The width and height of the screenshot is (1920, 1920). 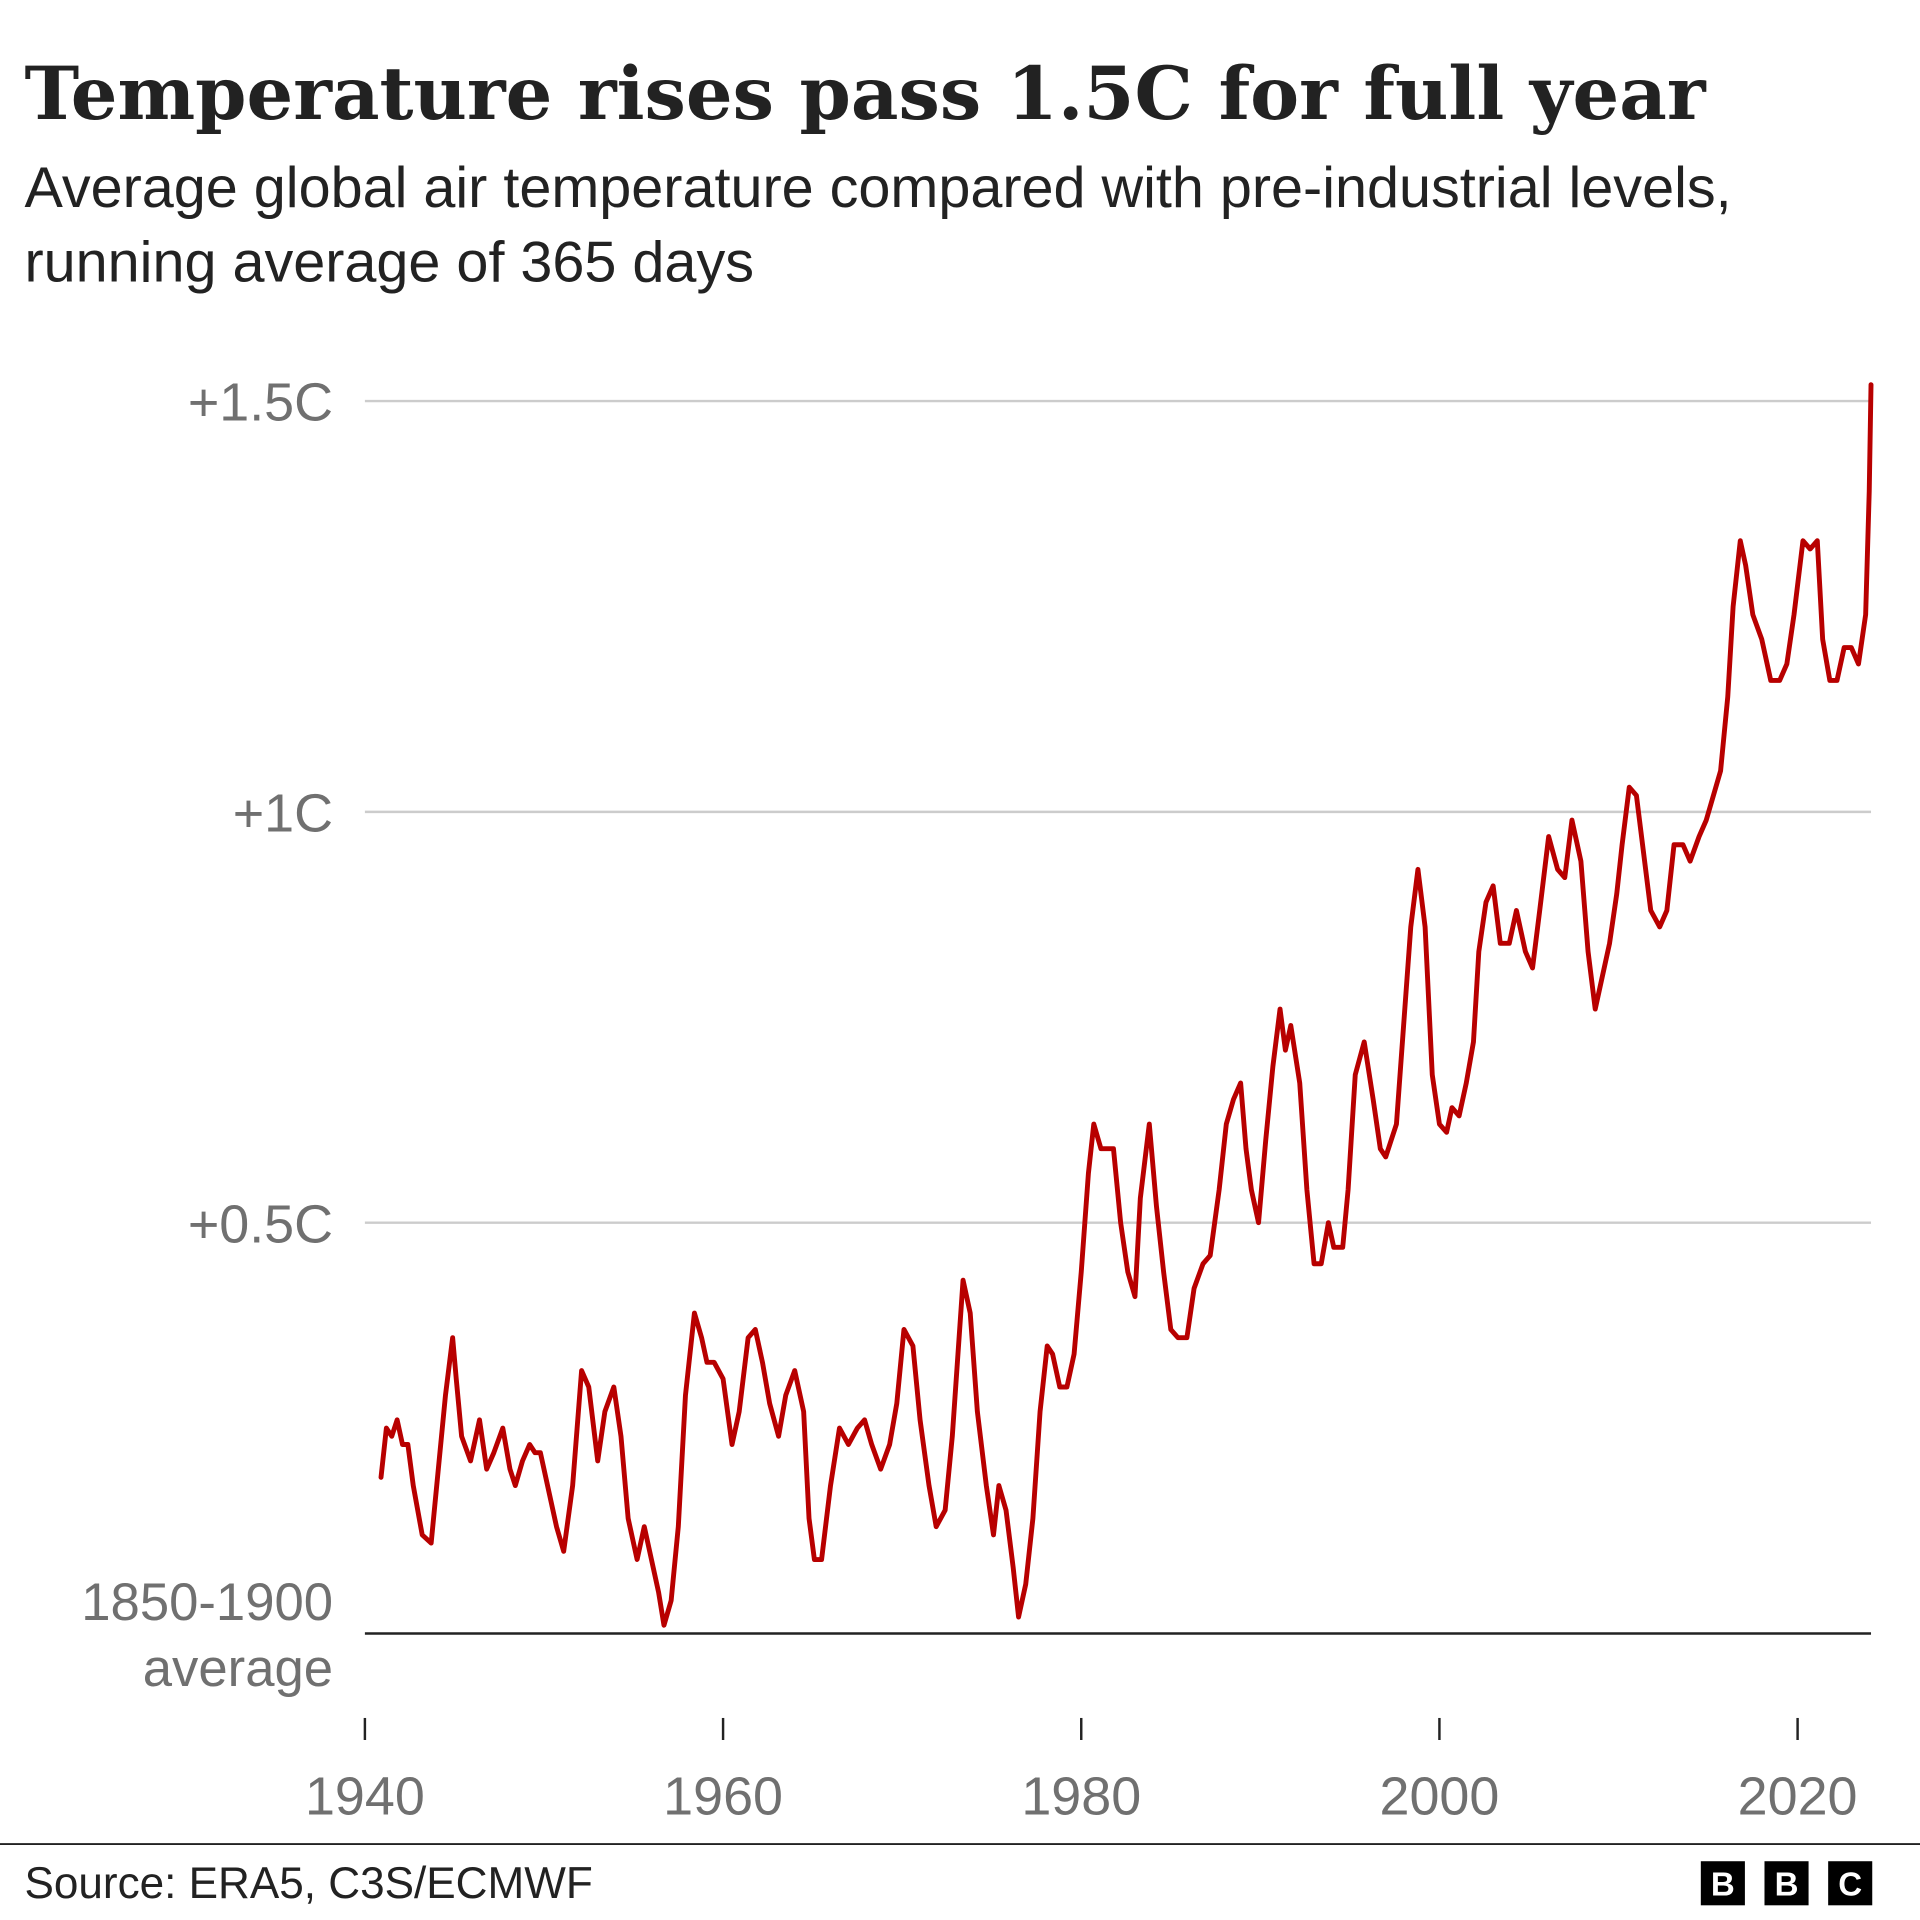 What do you see at coordinates (1440, 1797) in the screenshot?
I see `x-tick-label: 2000` at bounding box center [1440, 1797].